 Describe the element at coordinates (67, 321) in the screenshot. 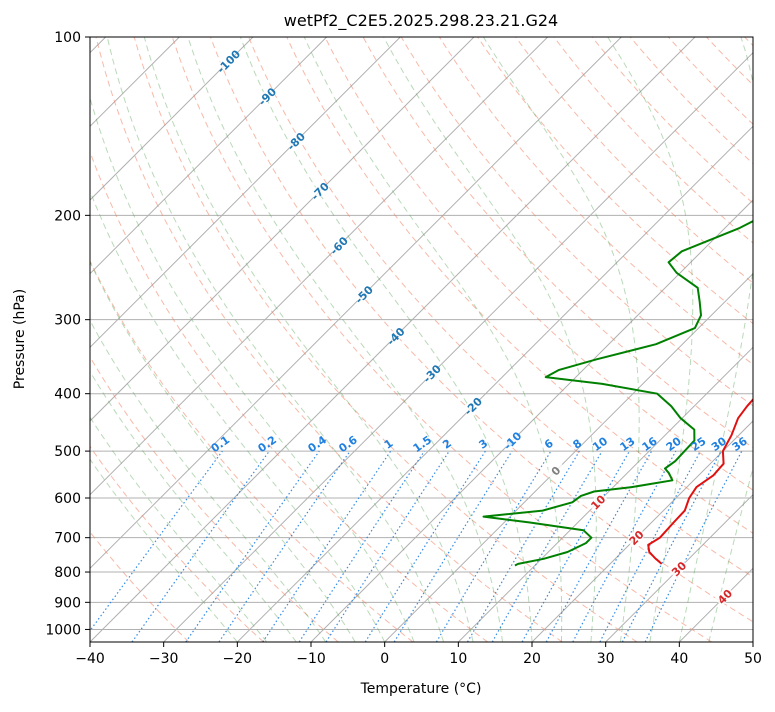

I see `y-tick-label: 300` at that location.